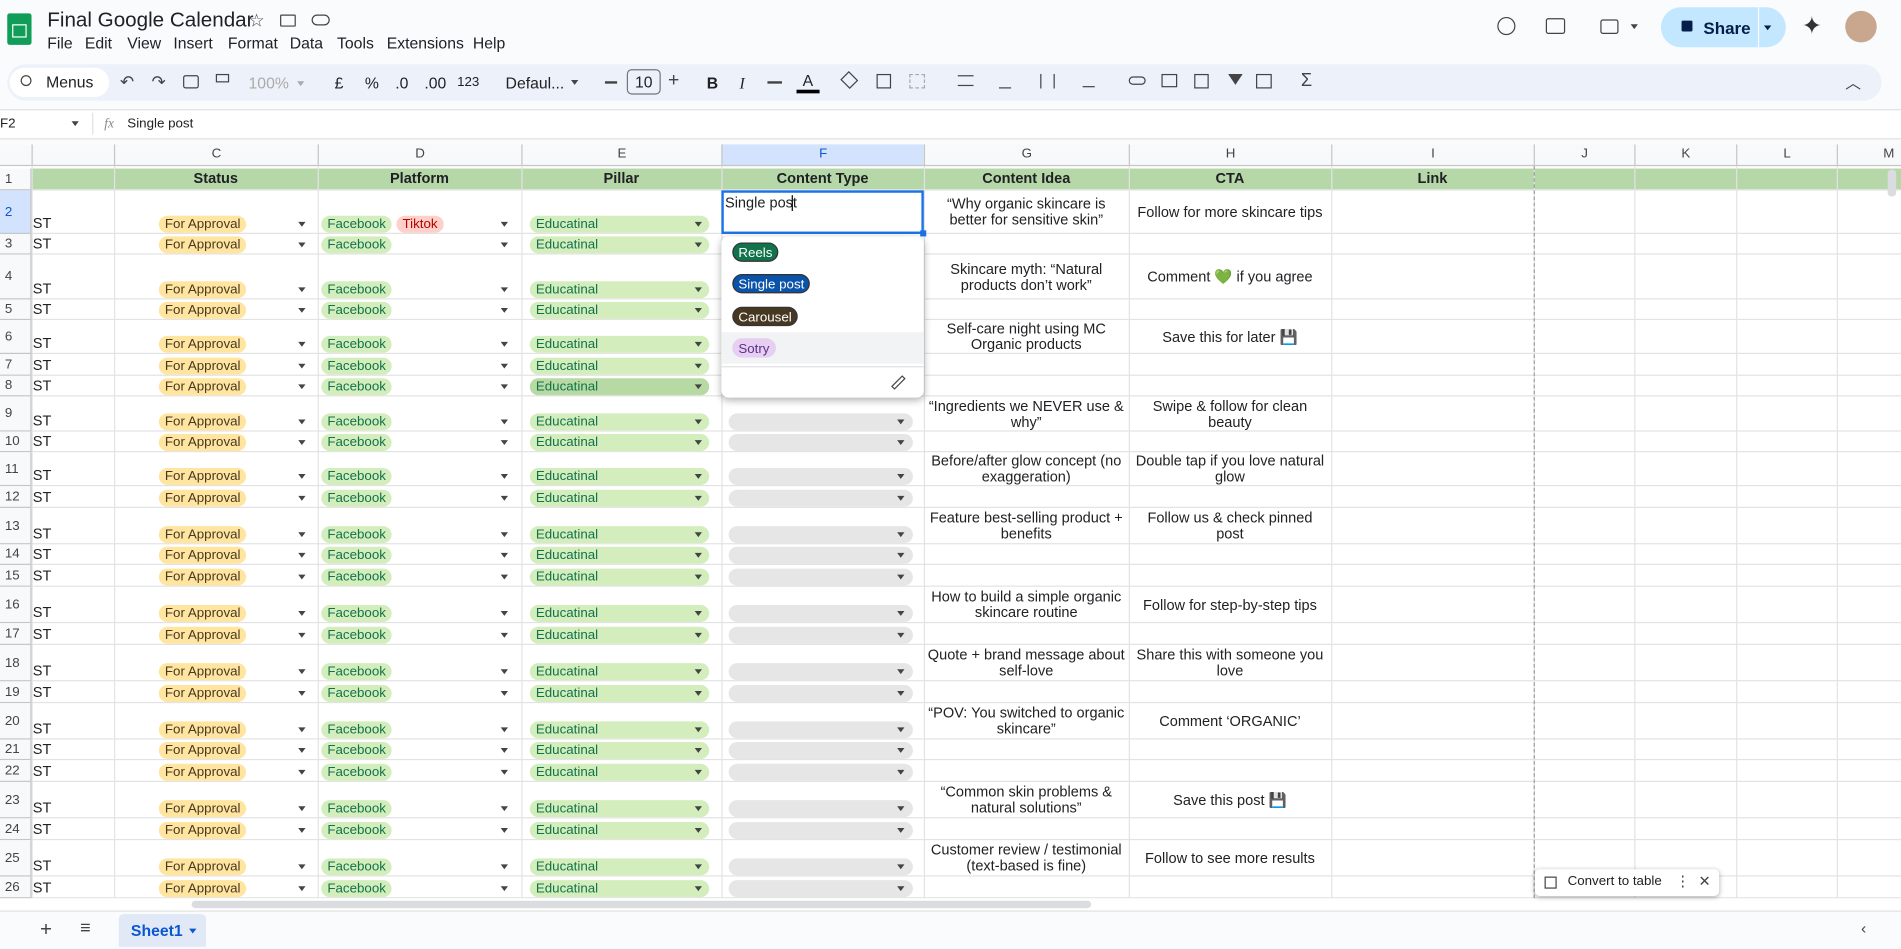 The image size is (1901, 949). I want to click on history-icon, so click(1506, 26).